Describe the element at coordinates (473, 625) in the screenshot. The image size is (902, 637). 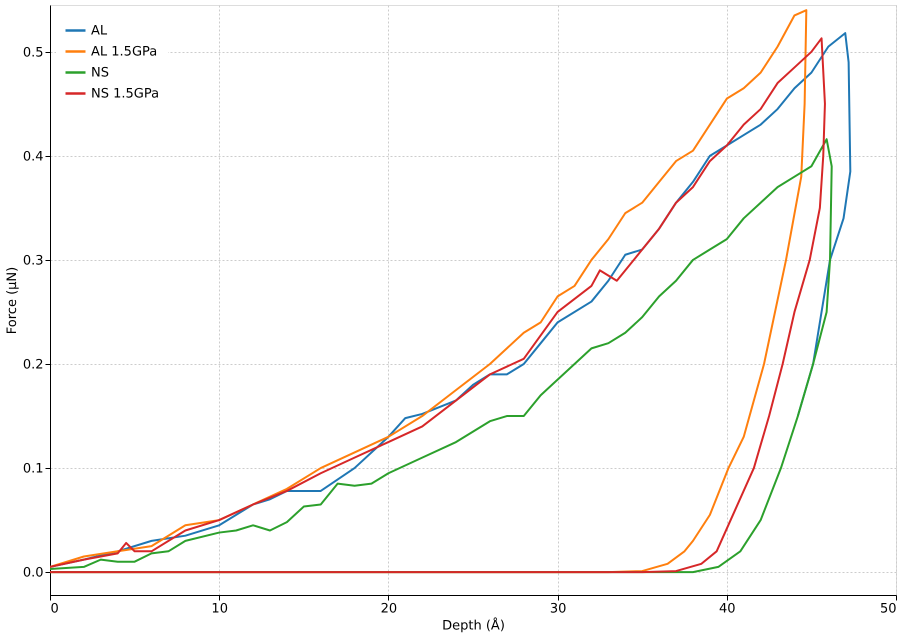
I see `x-axis-title: Depth (Å)` at that location.